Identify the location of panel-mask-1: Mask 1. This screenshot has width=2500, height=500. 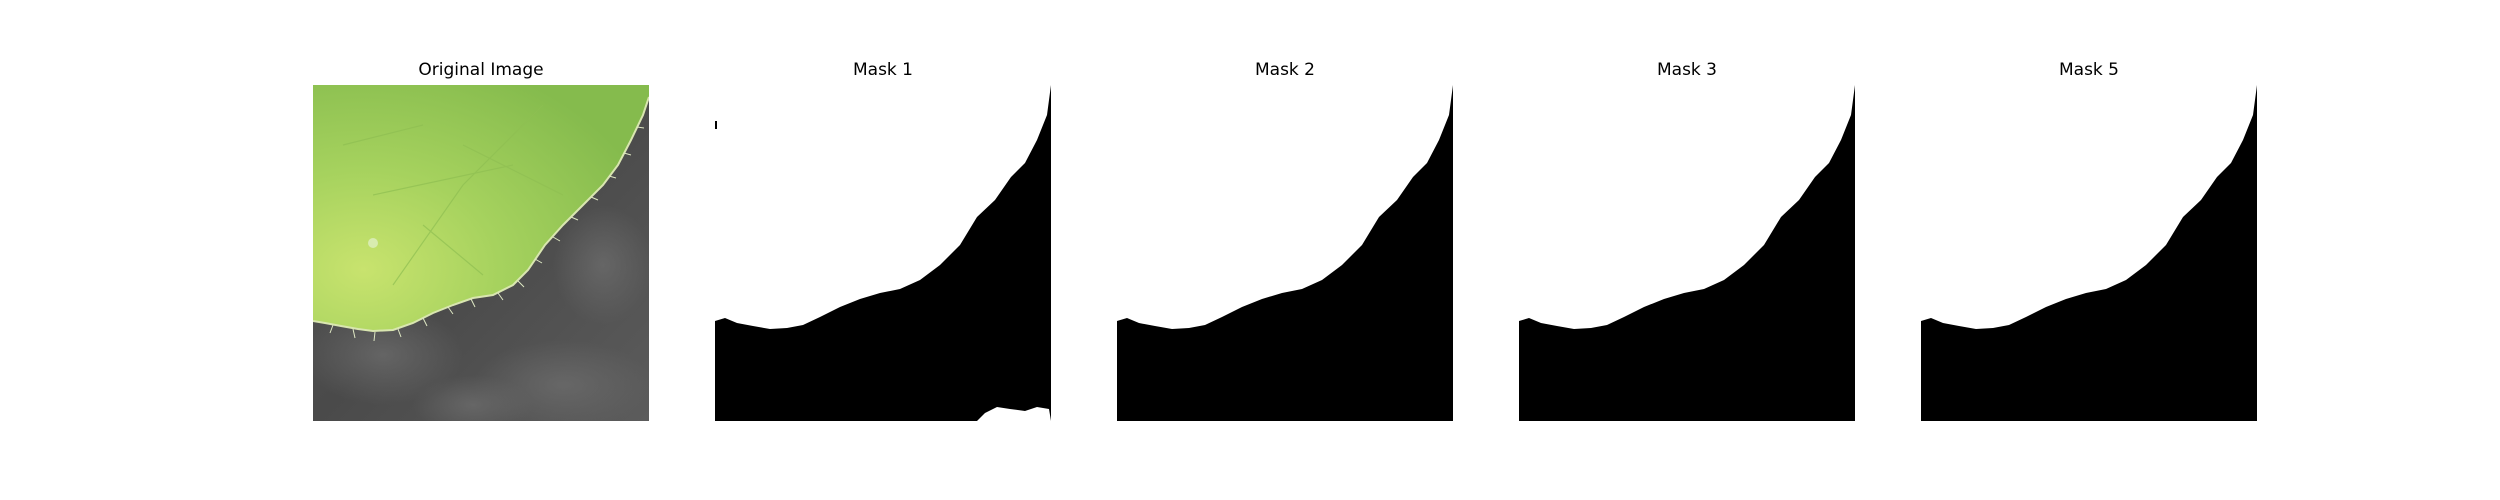
(883, 250).